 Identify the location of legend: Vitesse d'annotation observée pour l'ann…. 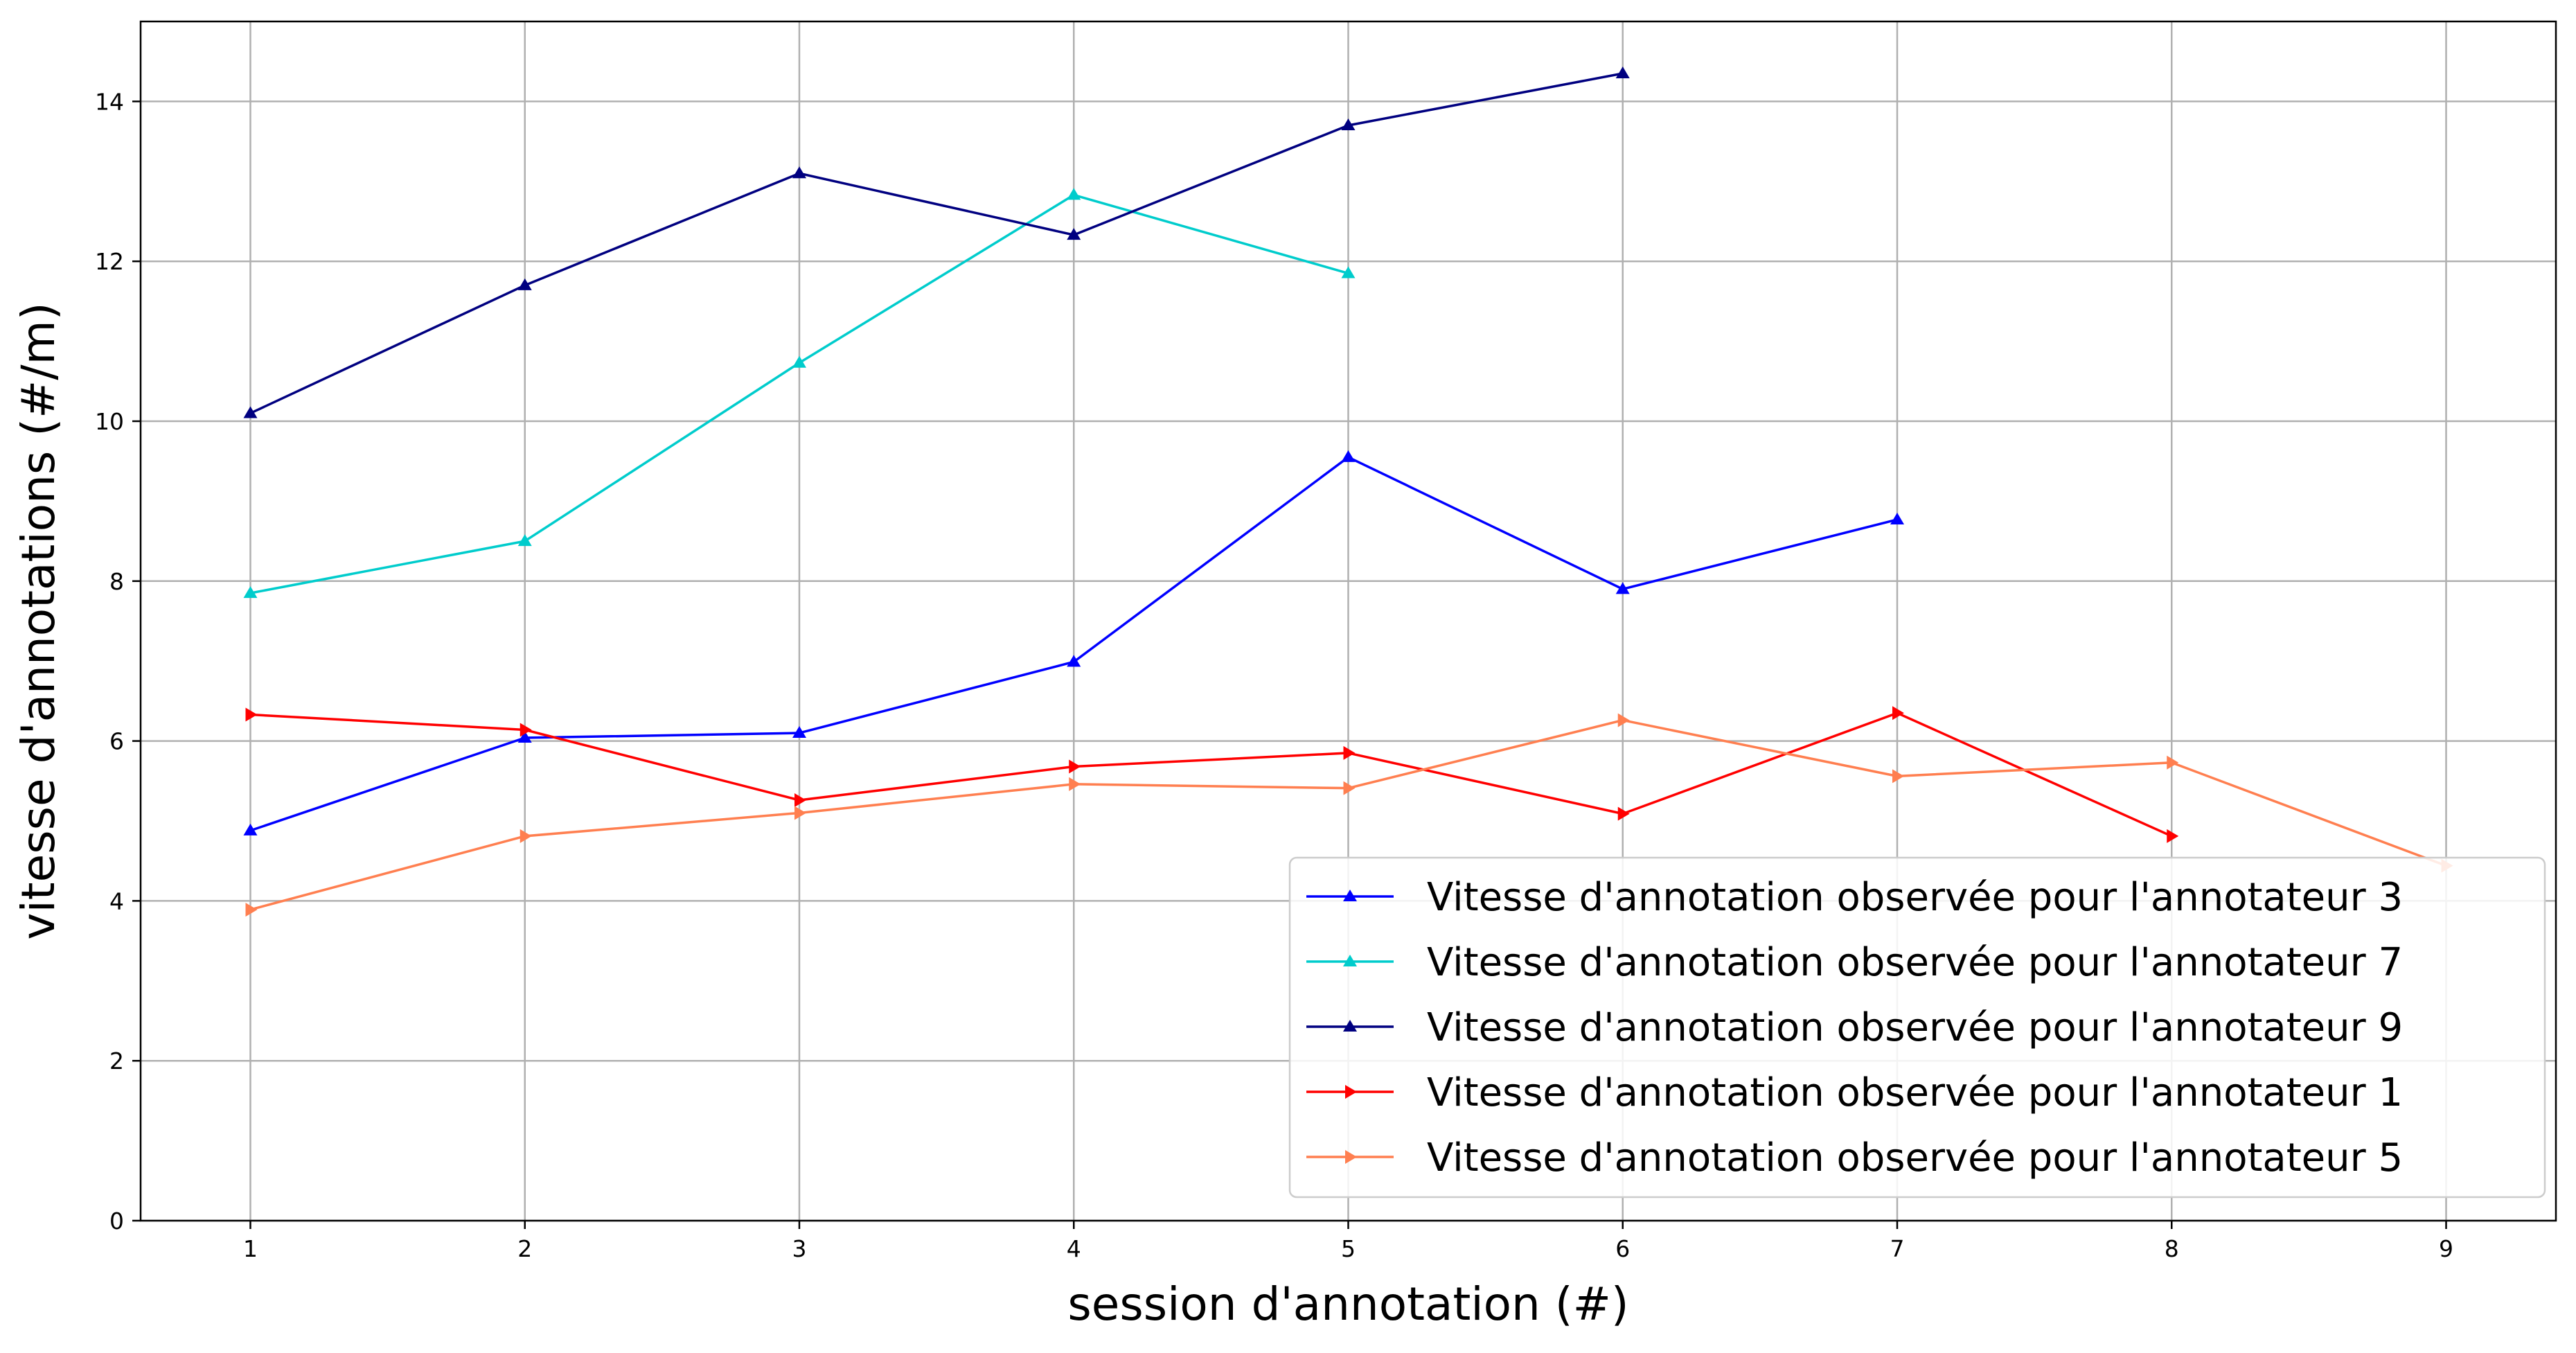
(1917, 1027).